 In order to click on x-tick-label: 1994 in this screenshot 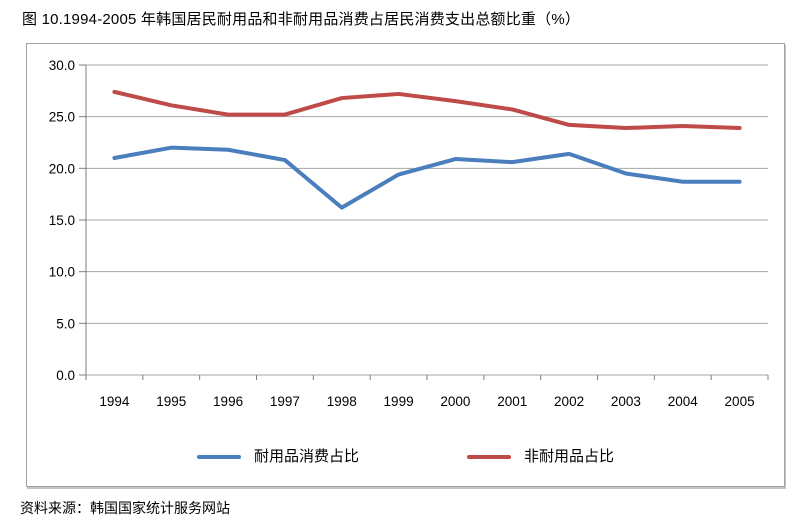, I will do `click(114, 401)`.